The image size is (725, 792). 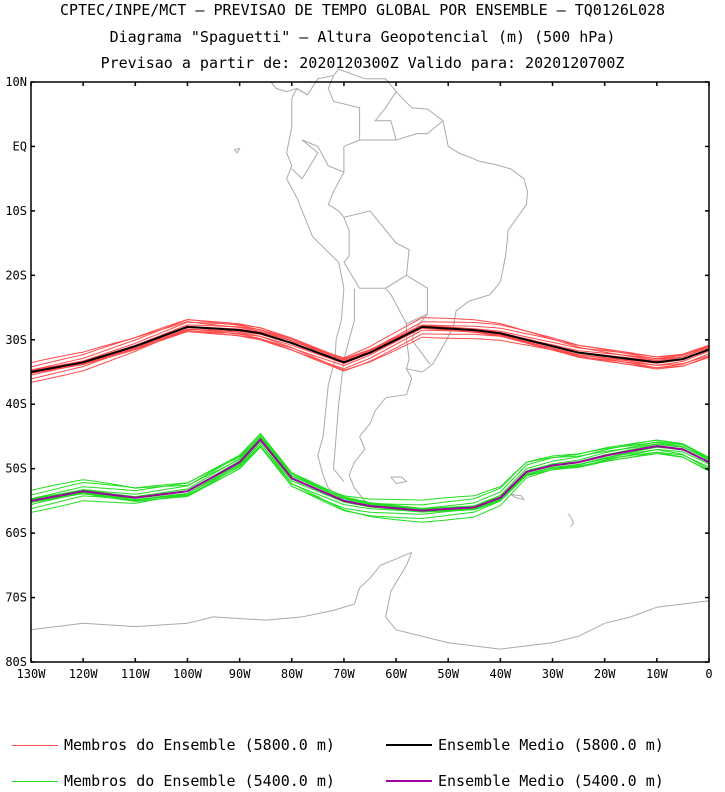 I want to click on legend-item-mean-5800: Ensemble Medio (5800.0 m), so click(x=525, y=745).